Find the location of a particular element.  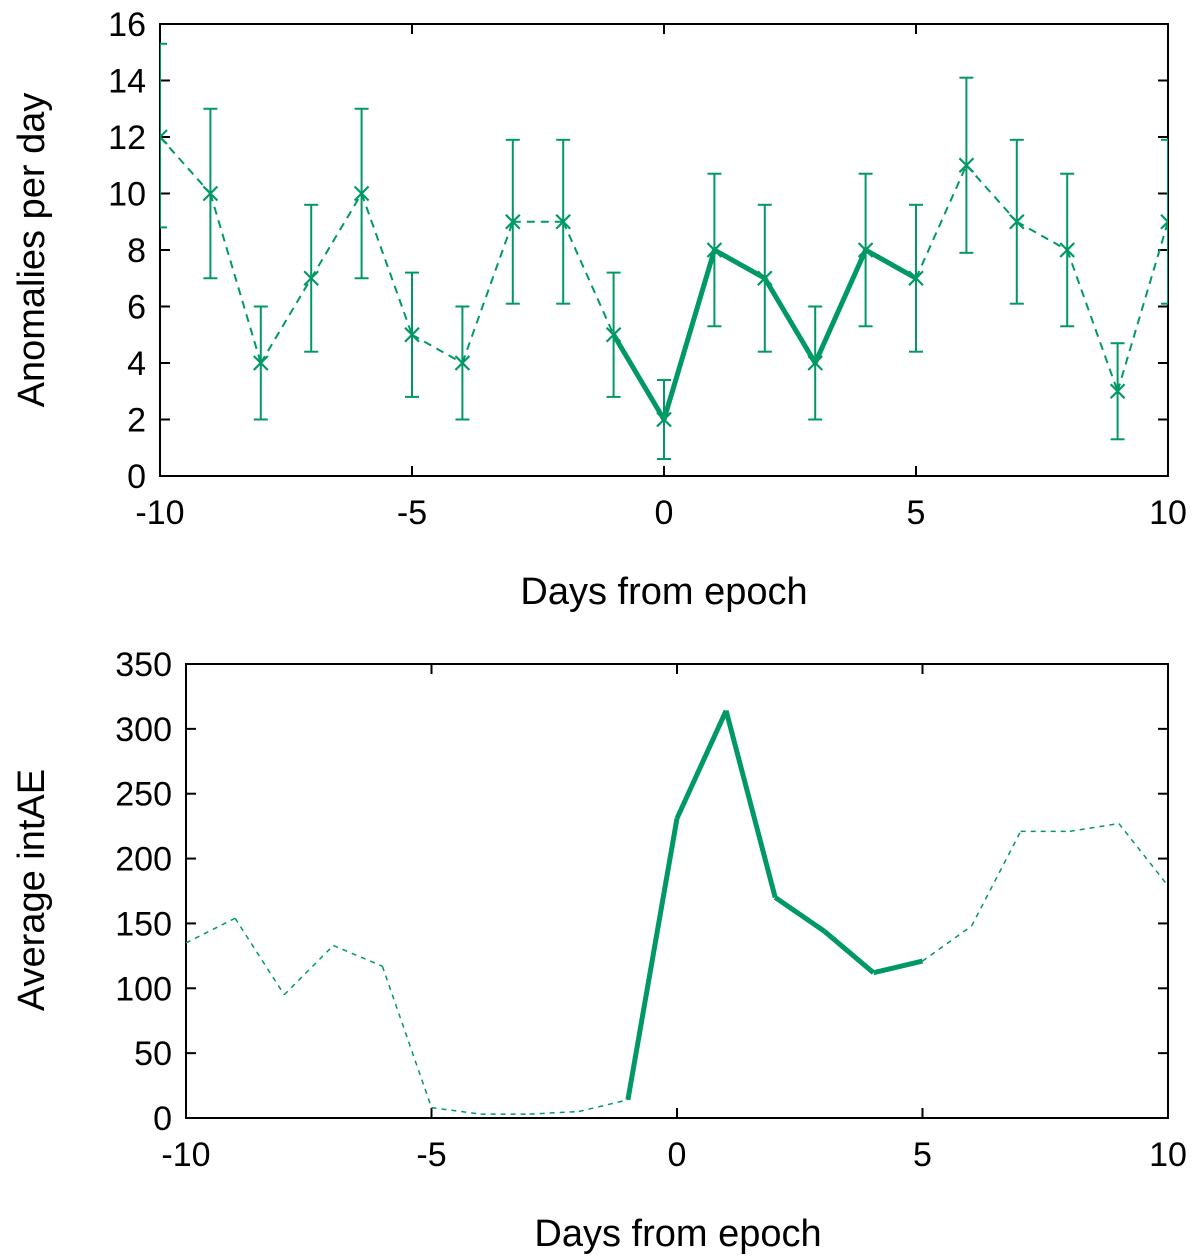

anomalies-x-tick-label: -5 is located at coordinates (412, 513).